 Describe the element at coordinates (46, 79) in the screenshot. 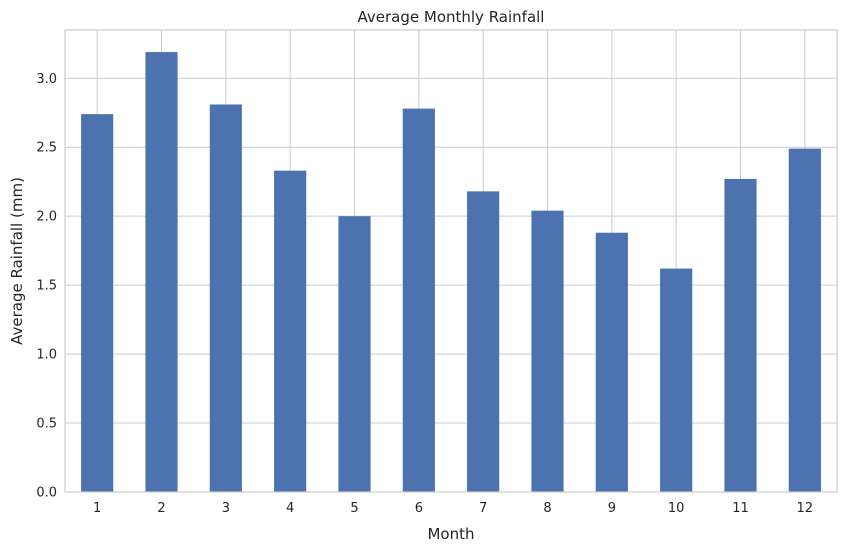

I see `y-tick-label: 3.0` at that location.